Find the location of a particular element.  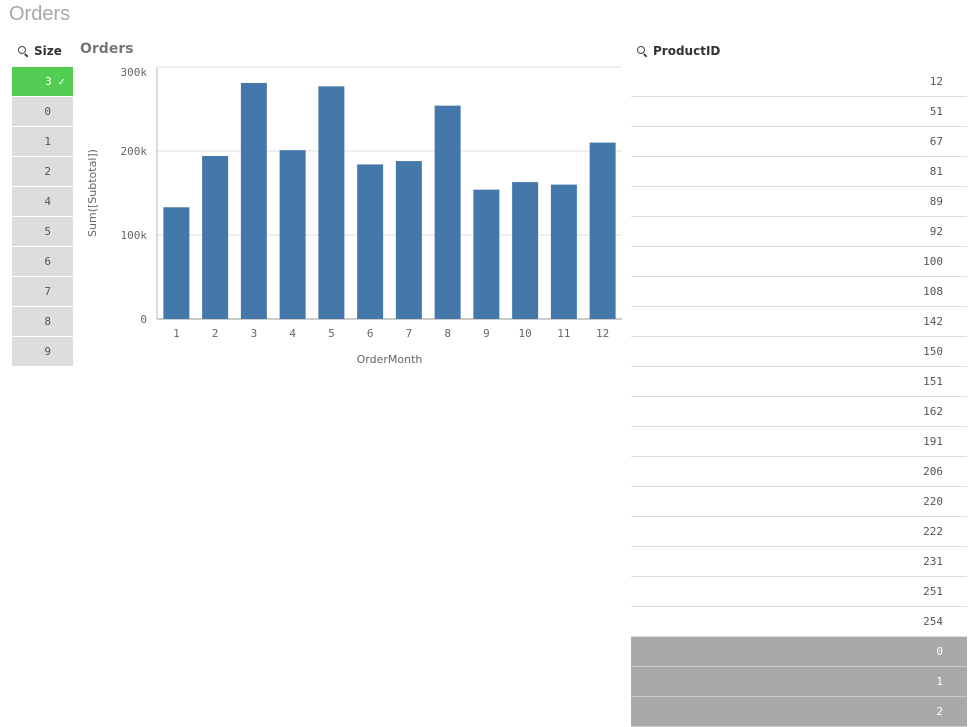

size-item: 1 is located at coordinates (42, 141).